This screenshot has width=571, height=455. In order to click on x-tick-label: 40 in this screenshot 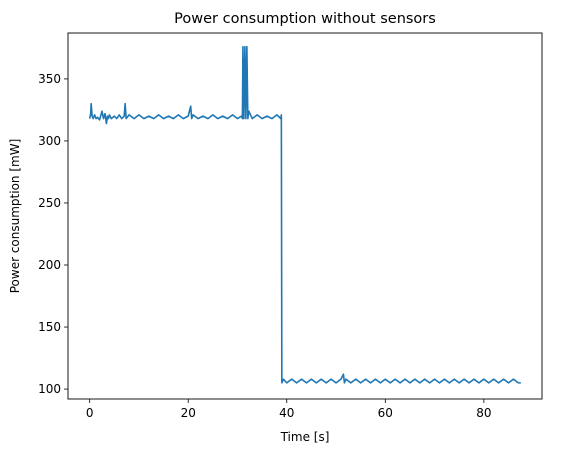, I will do `click(286, 413)`.